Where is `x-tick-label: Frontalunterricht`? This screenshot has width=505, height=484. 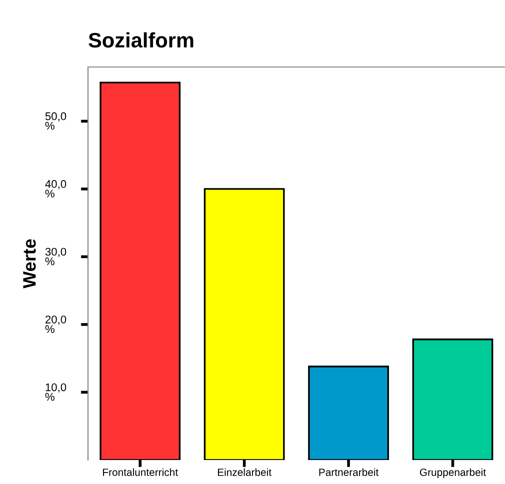
x-tick-label: Frontalunterricht is located at coordinates (140, 472).